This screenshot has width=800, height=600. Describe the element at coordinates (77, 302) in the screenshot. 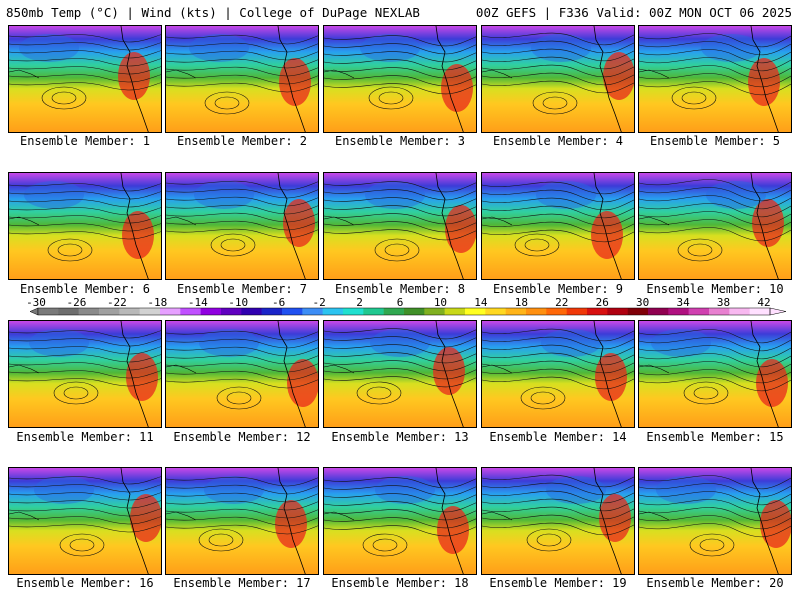

I see `colorbar-tick-label: -26` at that location.